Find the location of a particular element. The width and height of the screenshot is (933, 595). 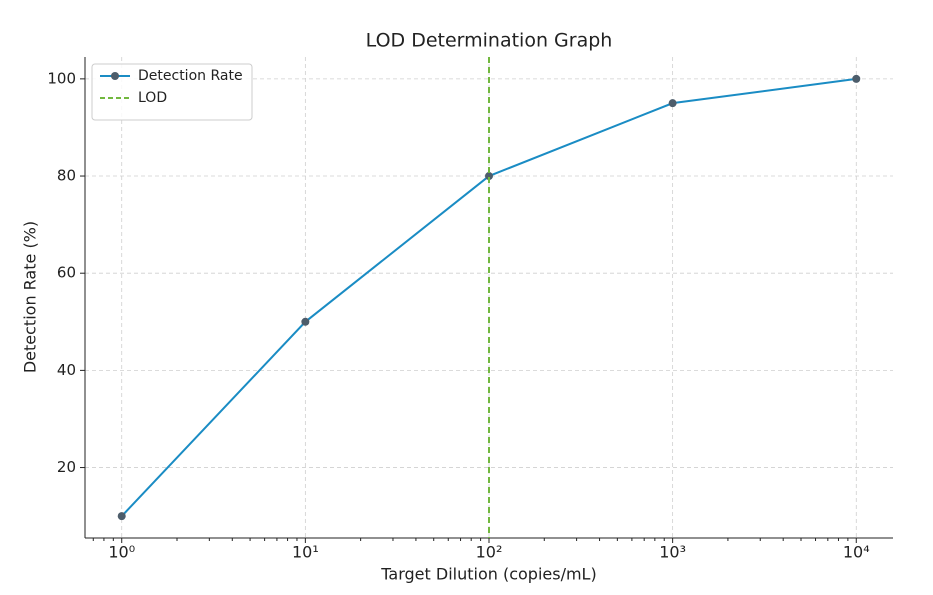

x-tick-label: 10⁰ is located at coordinates (121, 552).